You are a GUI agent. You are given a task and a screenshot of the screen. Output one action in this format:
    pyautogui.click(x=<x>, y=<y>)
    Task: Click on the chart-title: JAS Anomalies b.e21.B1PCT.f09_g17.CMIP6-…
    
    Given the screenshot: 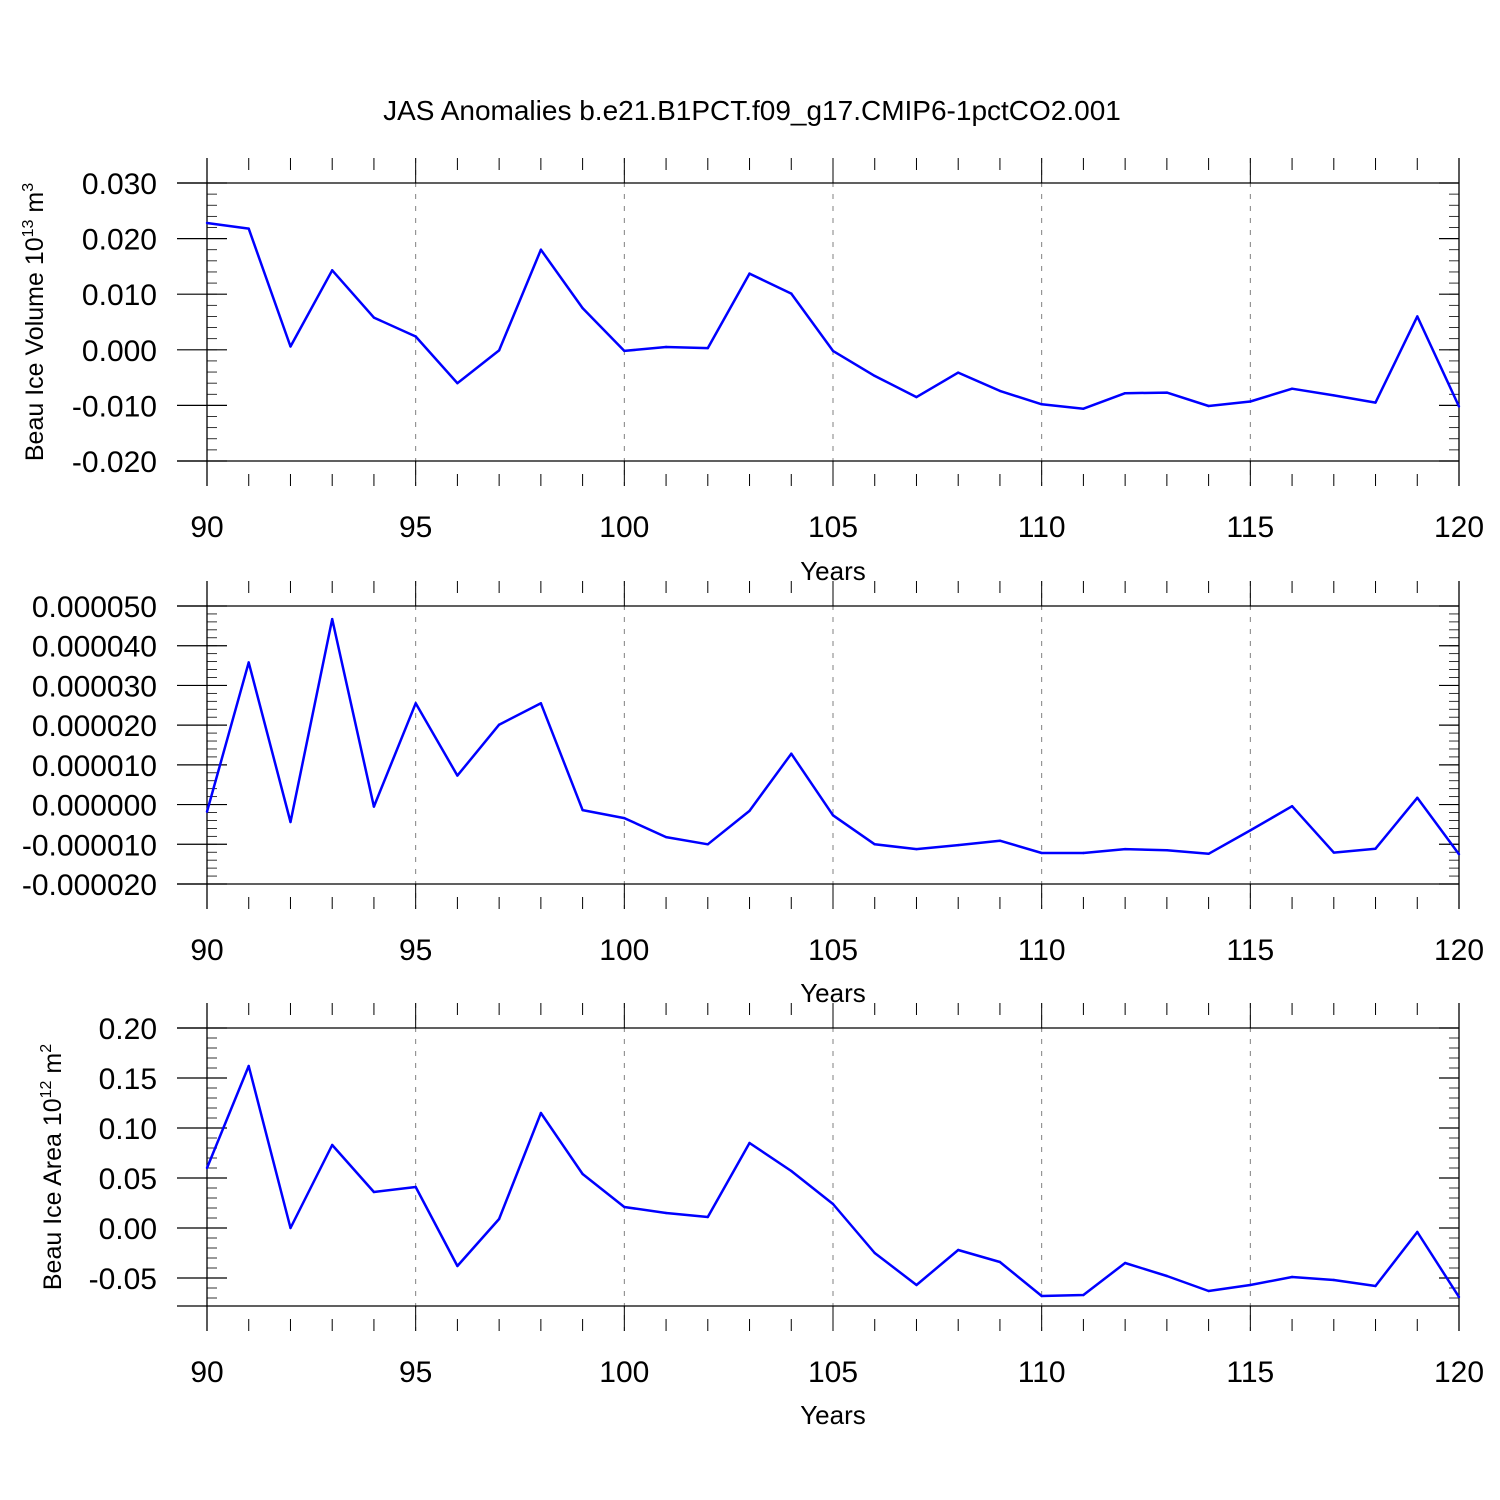 What is the action you would take?
    pyautogui.click(x=752, y=110)
    